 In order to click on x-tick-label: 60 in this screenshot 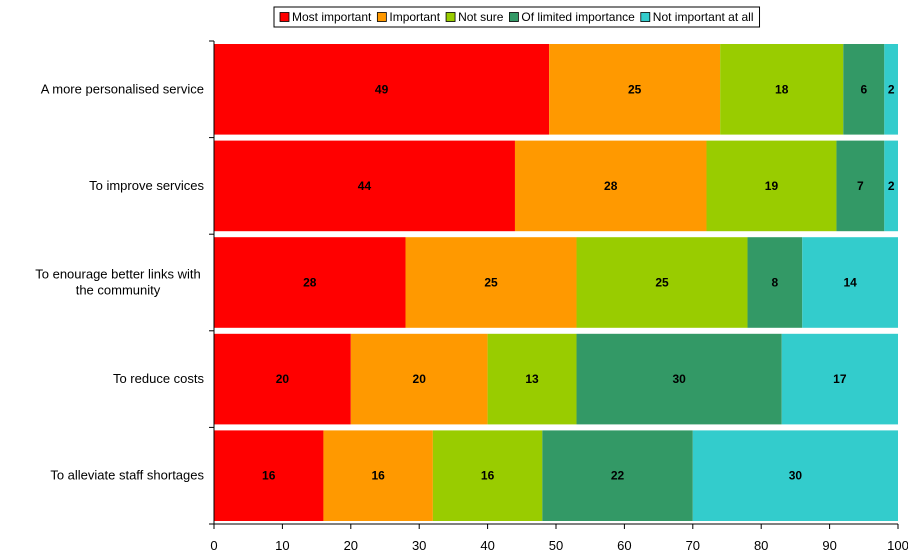, I will do `click(624, 545)`.